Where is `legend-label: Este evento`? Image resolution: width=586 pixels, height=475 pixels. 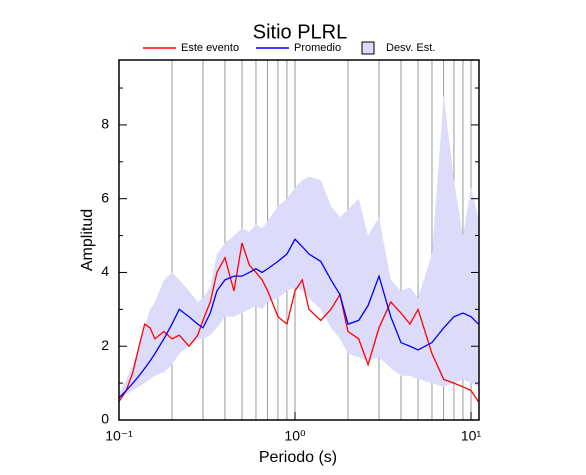
legend-label: Este evento is located at coordinates (210, 48).